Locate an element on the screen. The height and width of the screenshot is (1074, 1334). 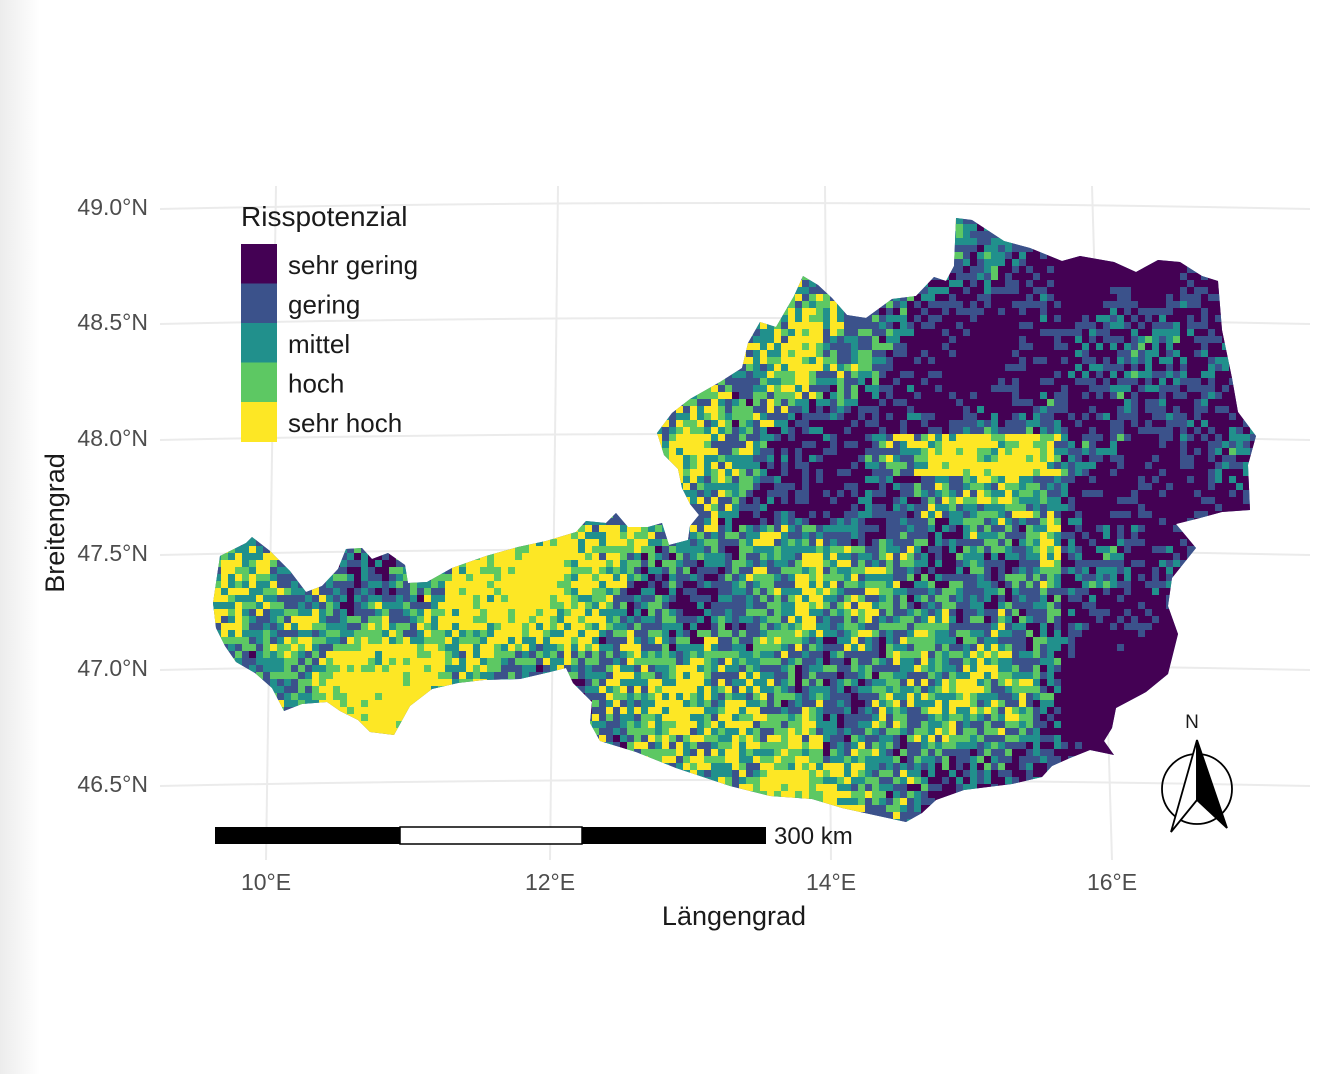
legend-items: sehr gering gering mittel hoch sehr hoch is located at coordinates (329, 343).